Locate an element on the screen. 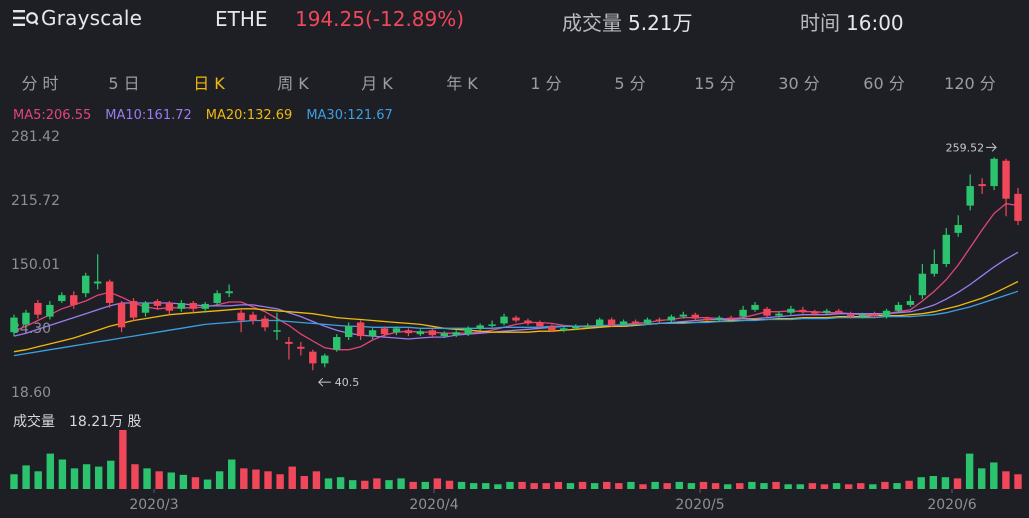 The height and width of the screenshot is (518, 1029). tab-5-min: 5 分 is located at coordinates (630, 83).